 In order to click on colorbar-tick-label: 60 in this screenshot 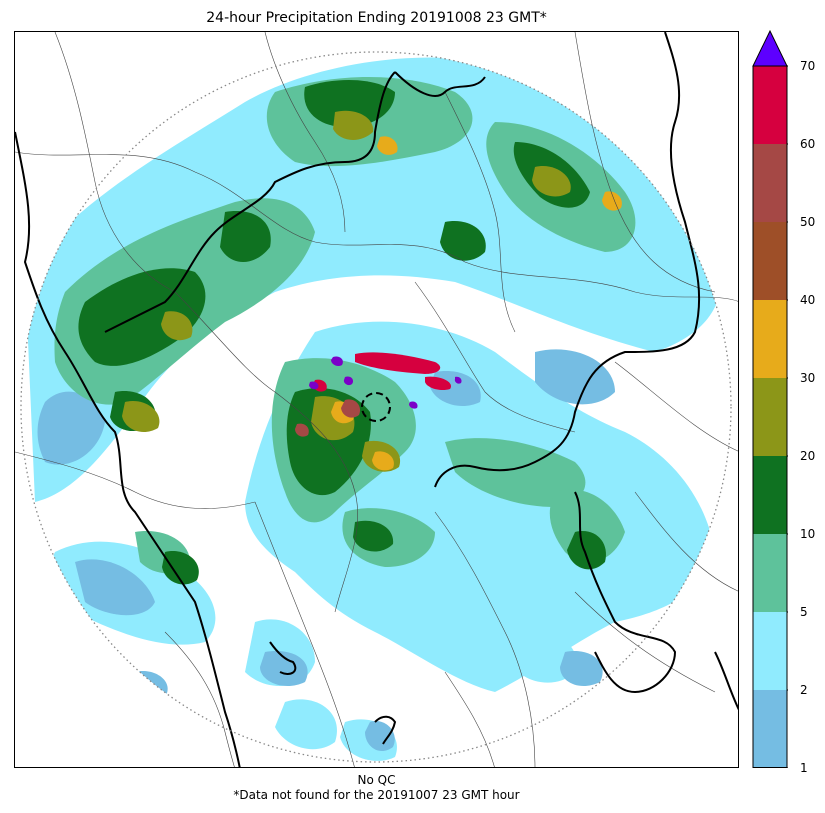, I will do `click(808, 144)`.